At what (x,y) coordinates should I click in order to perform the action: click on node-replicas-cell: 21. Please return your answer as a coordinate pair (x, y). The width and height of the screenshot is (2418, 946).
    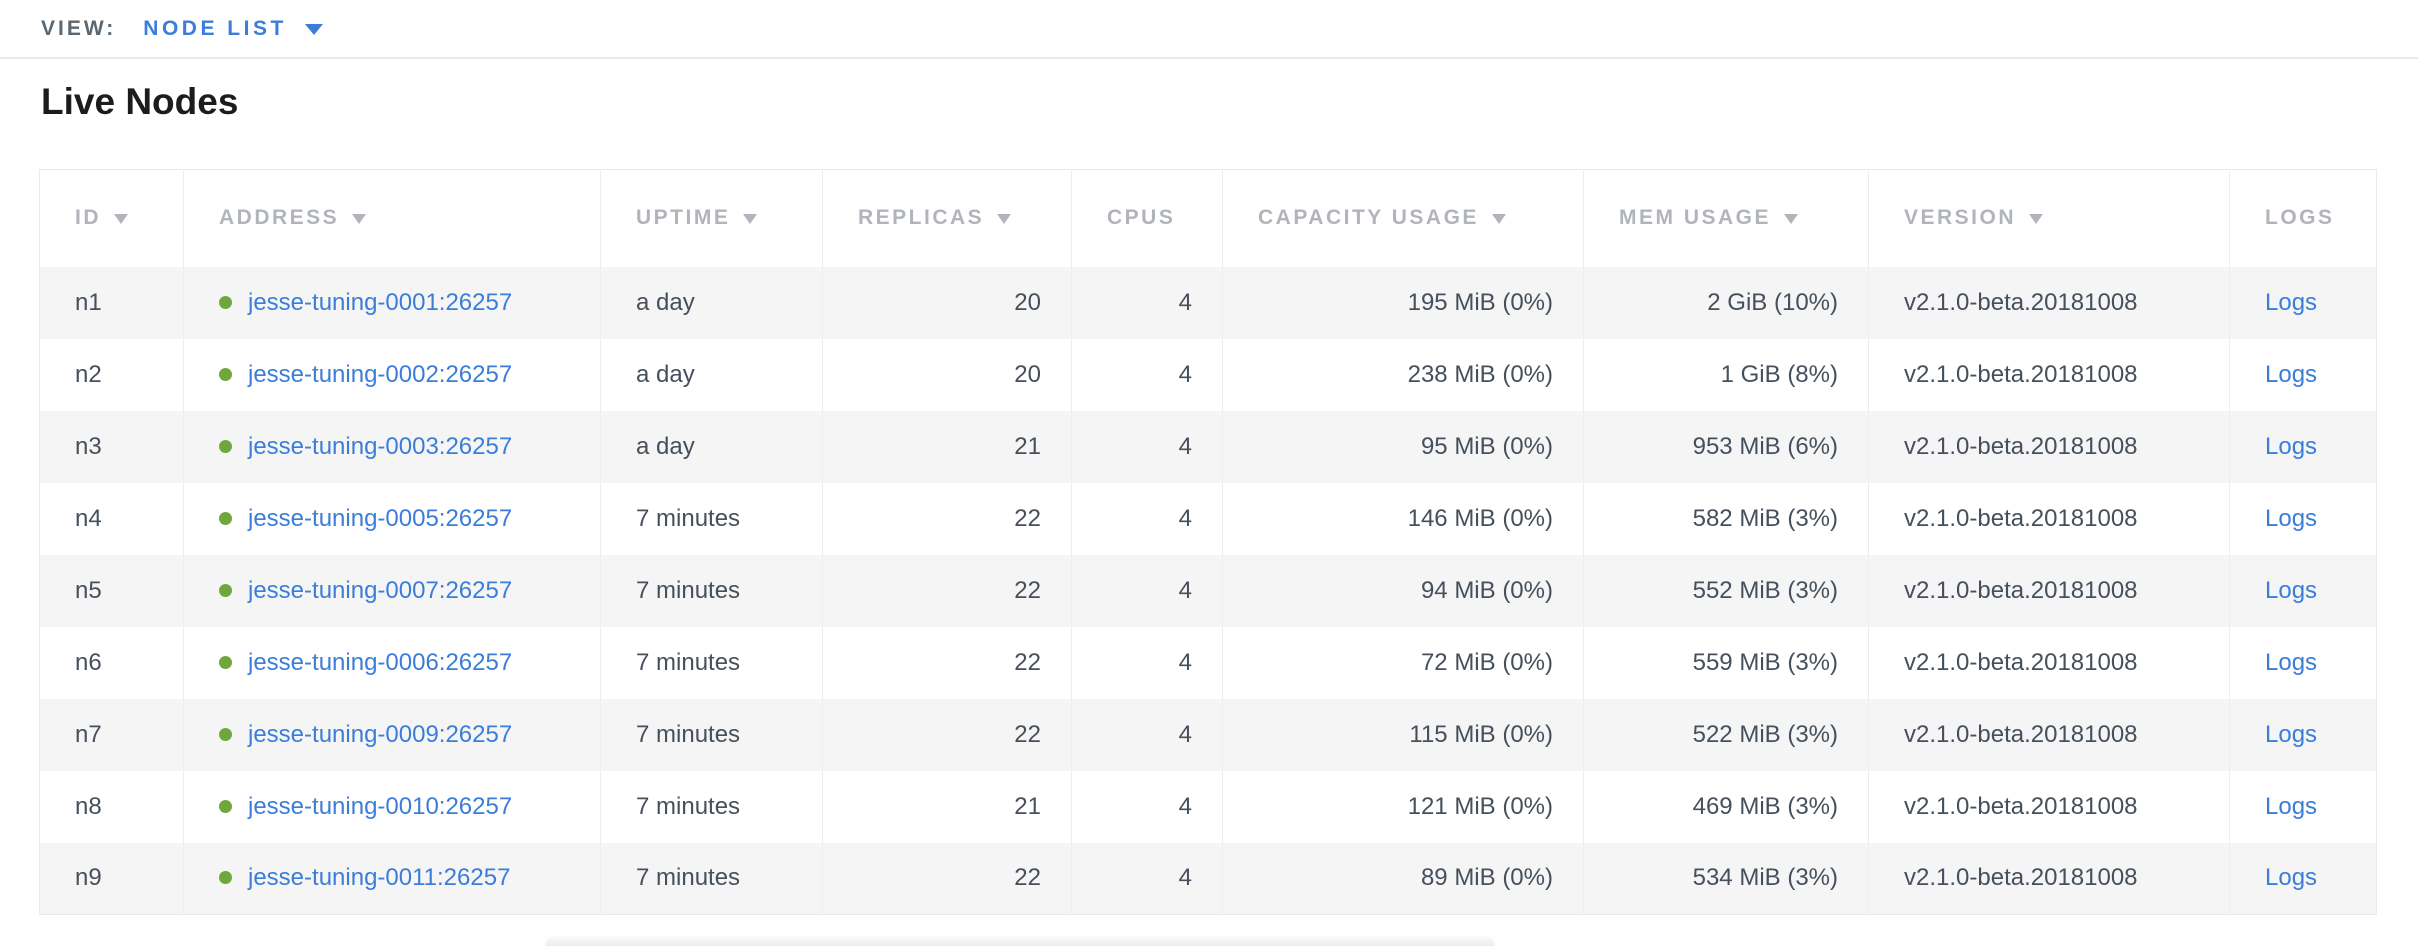
    Looking at the image, I should click on (947, 446).